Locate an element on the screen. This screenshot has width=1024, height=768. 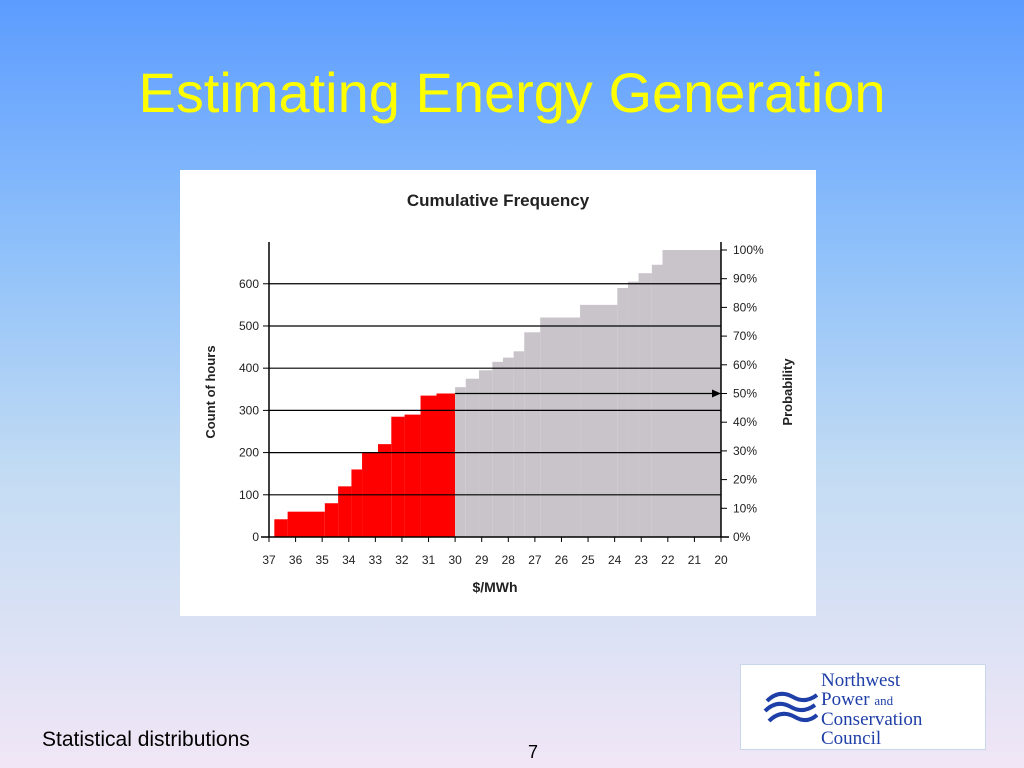
y-tick-label: 400 is located at coordinates (249, 368).